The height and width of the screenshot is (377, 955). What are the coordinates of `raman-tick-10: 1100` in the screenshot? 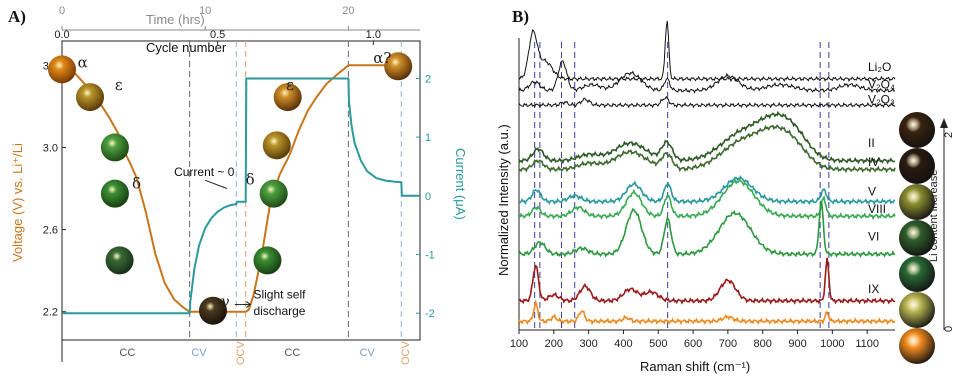 It's located at (867, 344).